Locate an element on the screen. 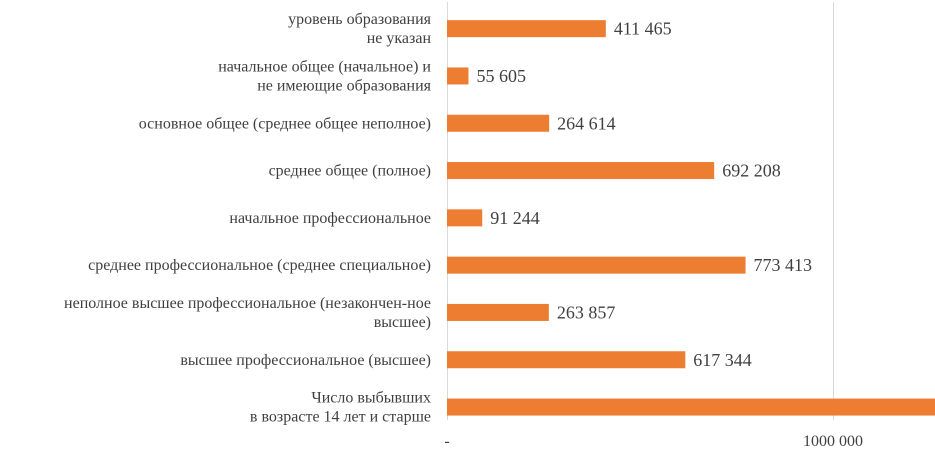  category-label: в возрасте 14 лет и старше is located at coordinates (340, 417).